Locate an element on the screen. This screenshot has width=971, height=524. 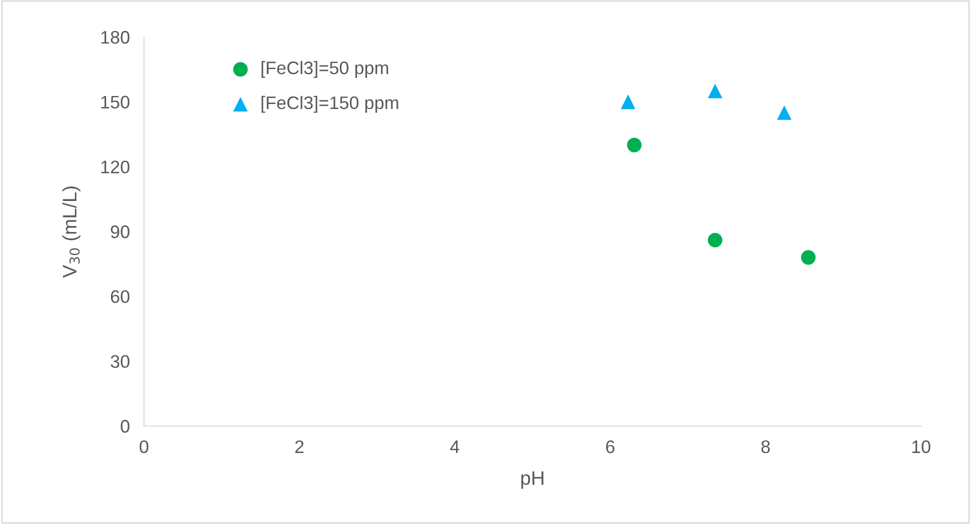
legend-label: [FeCl3]=150 ppm is located at coordinates (330, 104).